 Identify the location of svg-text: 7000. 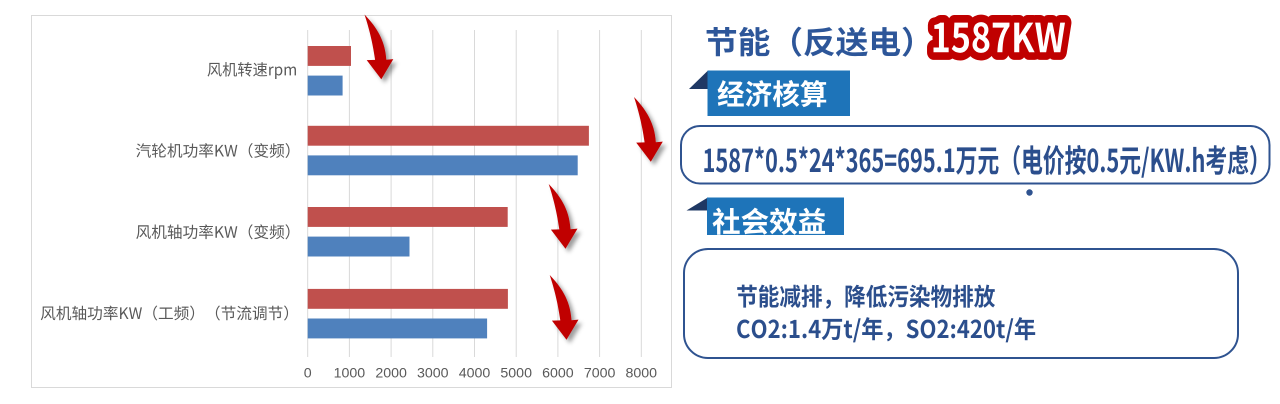
(600, 374).